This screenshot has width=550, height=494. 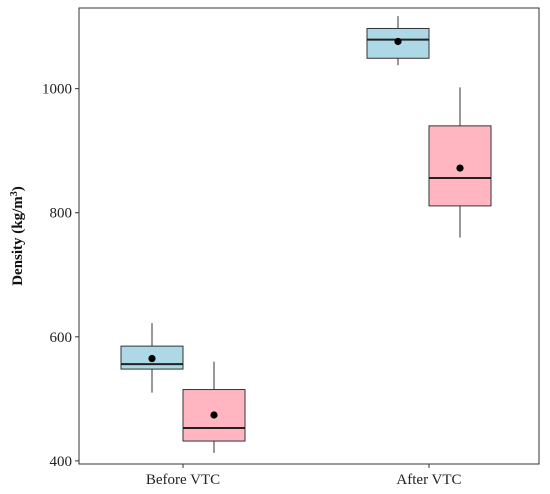 What do you see at coordinates (304, 476) in the screenshot?
I see `x-axis-ticks: Before VTC After VTC` at bounding box center [304, 476].